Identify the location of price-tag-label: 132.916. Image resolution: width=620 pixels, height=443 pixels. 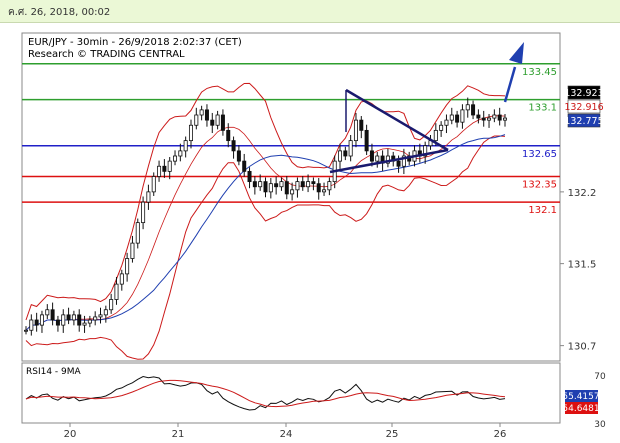
(583, 107).